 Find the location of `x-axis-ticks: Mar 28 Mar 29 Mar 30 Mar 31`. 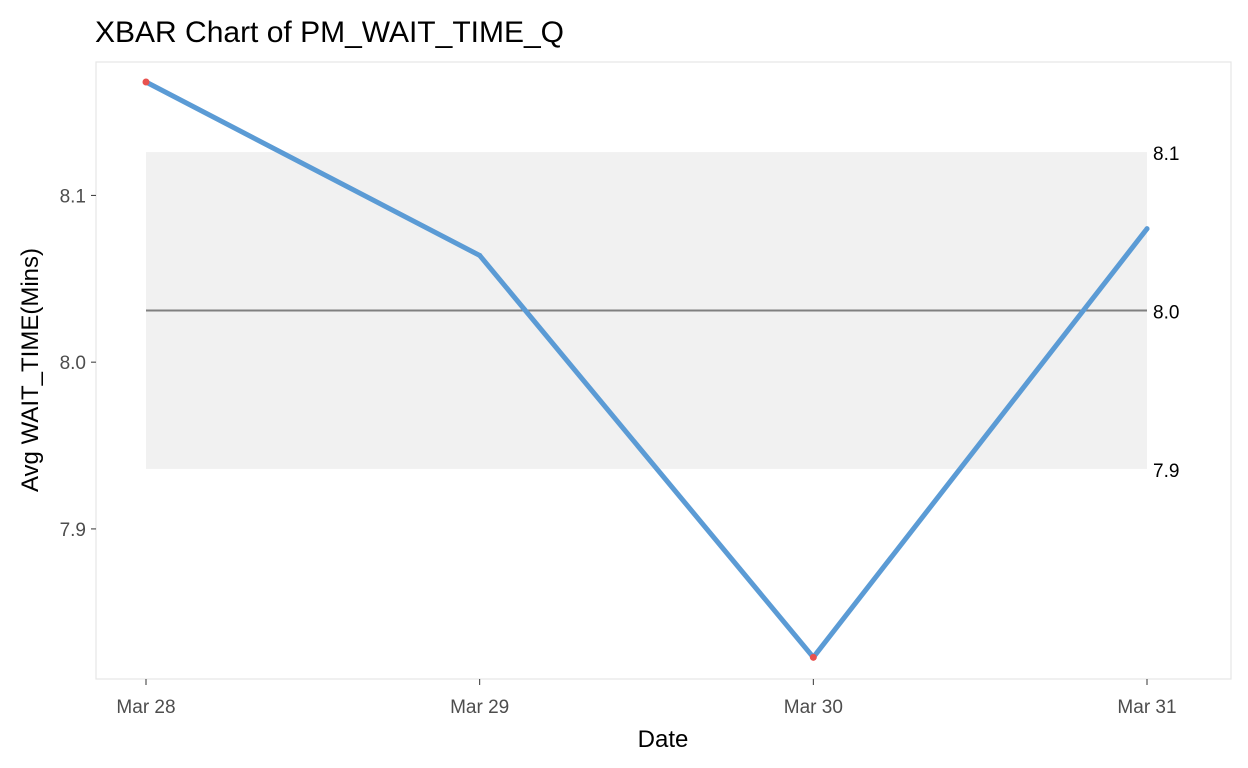

x-axis-ticks: Mar 28 Mar 29 Mar 30 Mar 31 is located at coordinates (646, 698).